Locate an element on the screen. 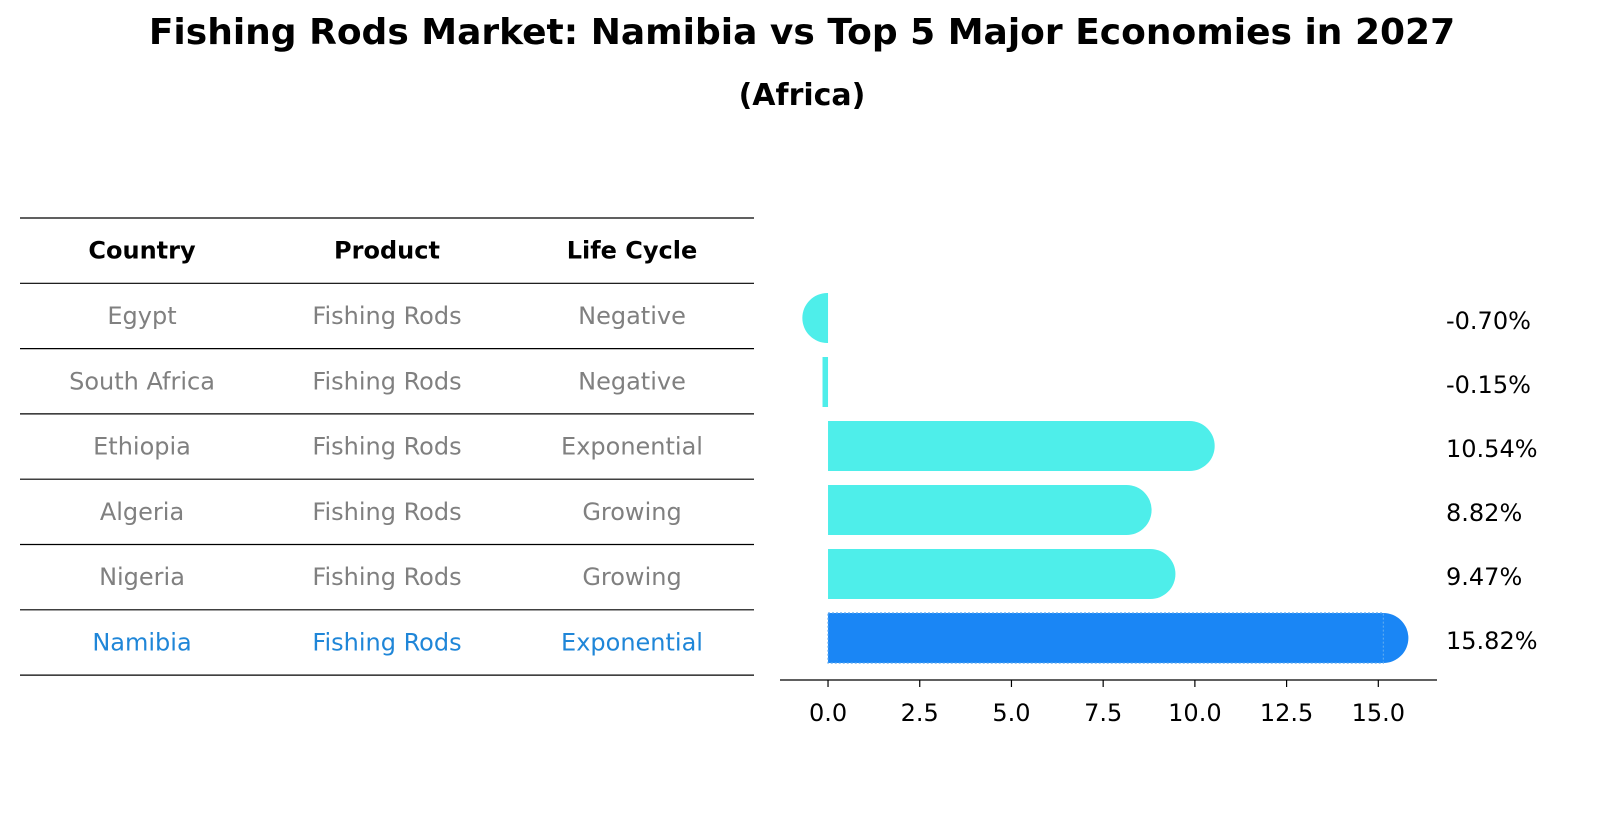 Image resolution: width=1604 pixels, height=823 pixels. bar-value-label: 9.47% is located at coordinates (1484, 577).